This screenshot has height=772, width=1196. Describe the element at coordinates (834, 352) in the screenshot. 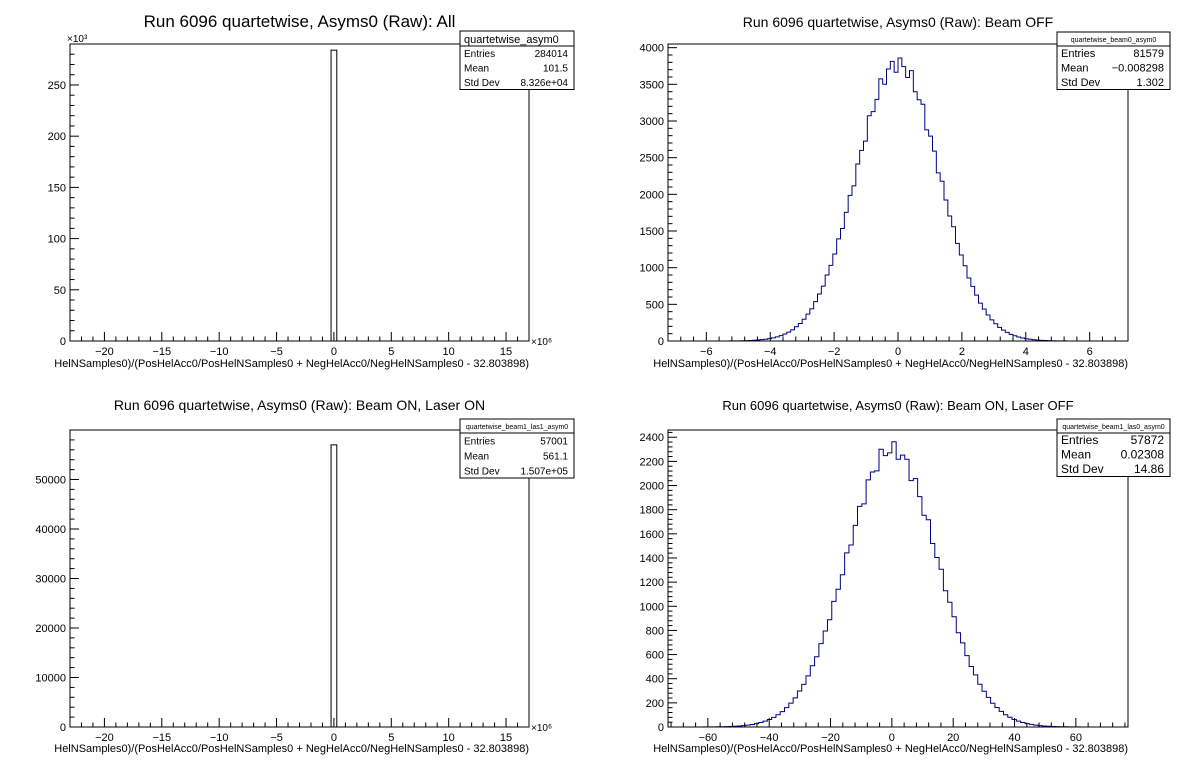

I see `x-tick-label: −2` at that location.